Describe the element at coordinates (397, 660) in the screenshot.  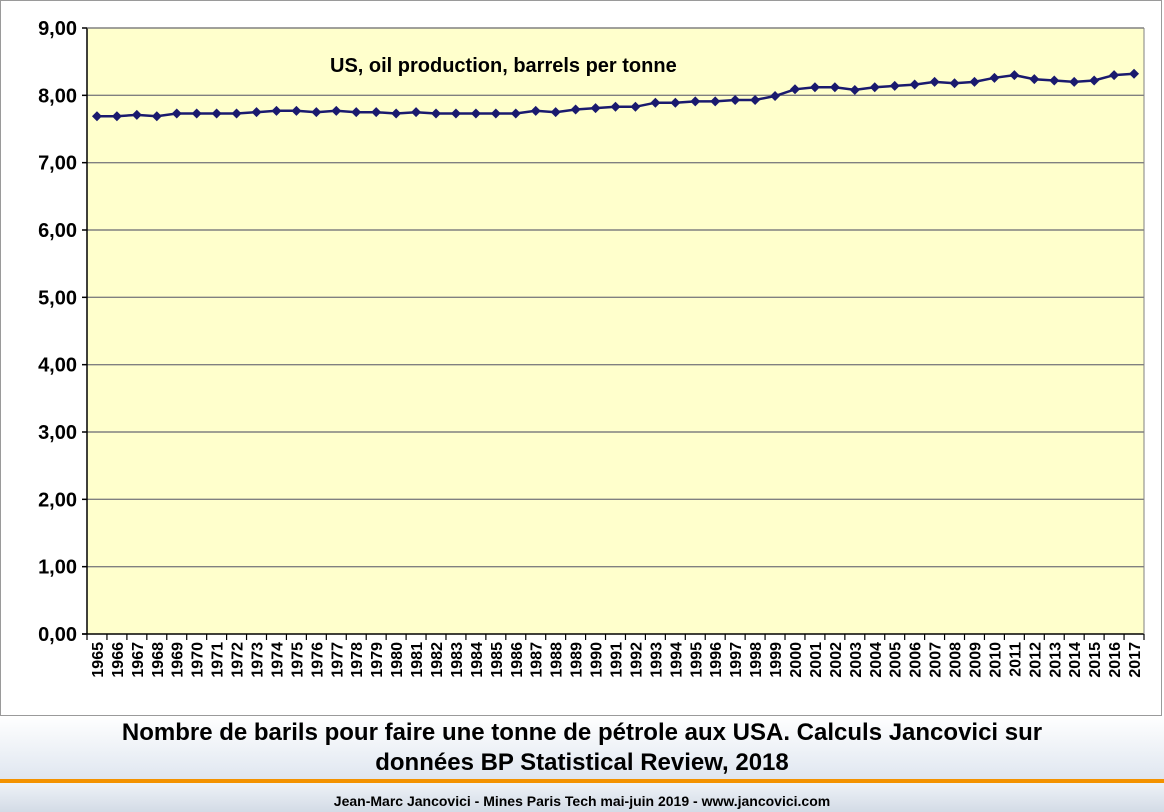
I see `x-tick-label: 1980` at that location.